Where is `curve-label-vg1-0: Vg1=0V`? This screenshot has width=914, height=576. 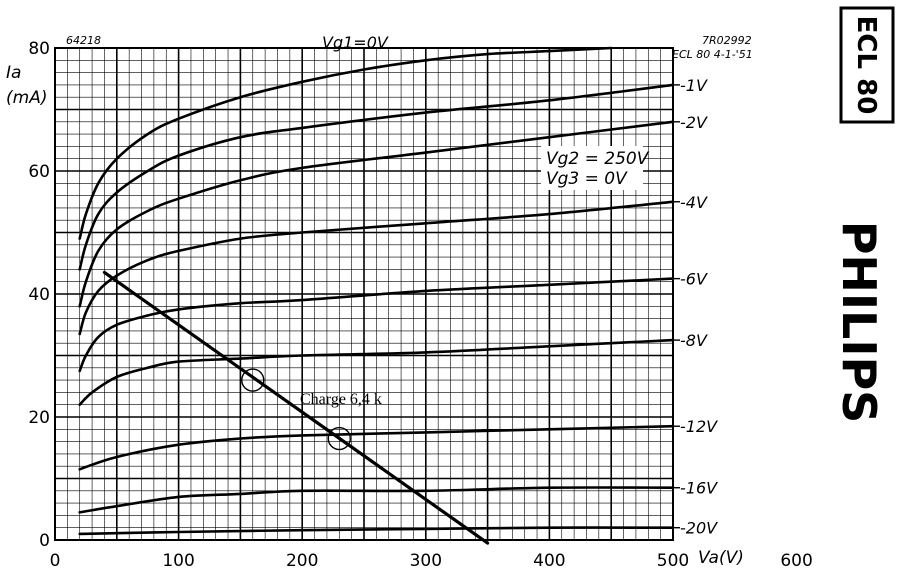 curve-label-vg1-0: Vg1=0V is located at coordinates (355, 42).